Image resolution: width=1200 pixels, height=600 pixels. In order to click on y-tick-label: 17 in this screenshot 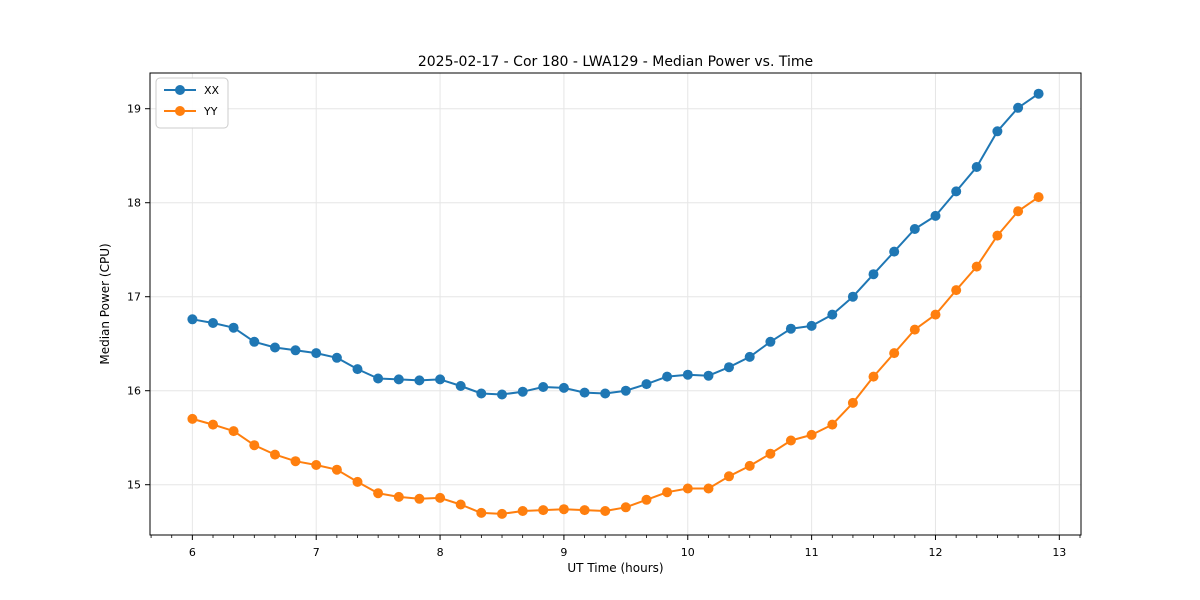, I will do `click(134, 297)`.